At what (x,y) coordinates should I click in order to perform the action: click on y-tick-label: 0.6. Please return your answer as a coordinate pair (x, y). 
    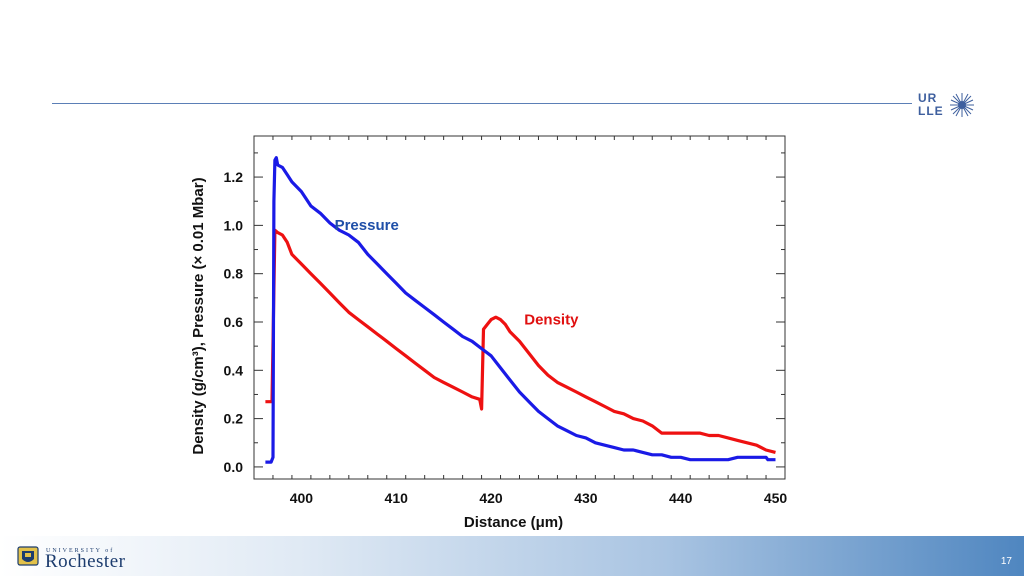
    Looking at the image, I should click on (234, 322).